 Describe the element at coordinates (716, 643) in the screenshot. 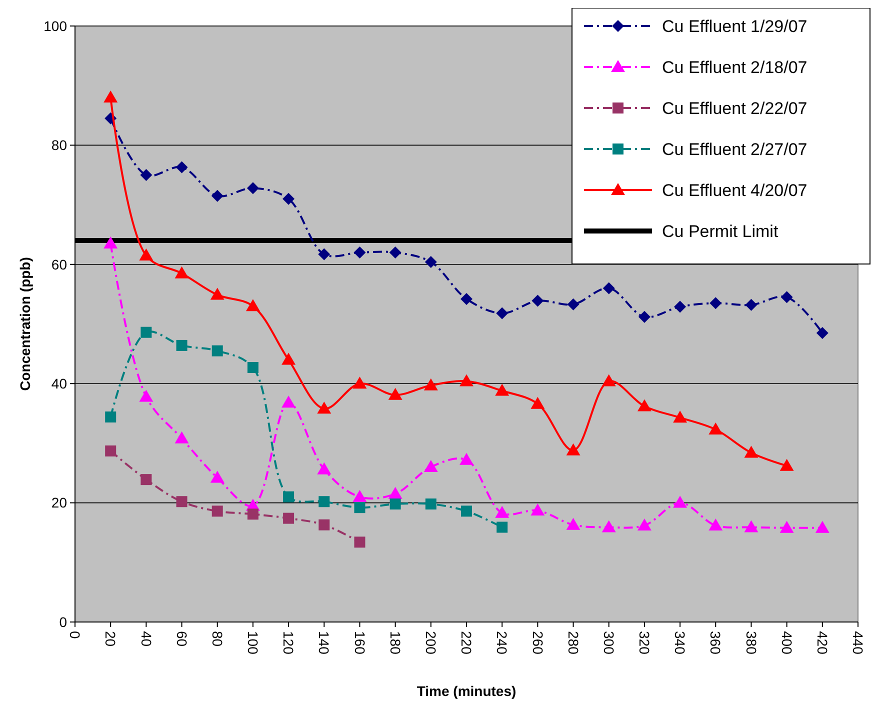

I see `x-tick-label: 360` at that location.